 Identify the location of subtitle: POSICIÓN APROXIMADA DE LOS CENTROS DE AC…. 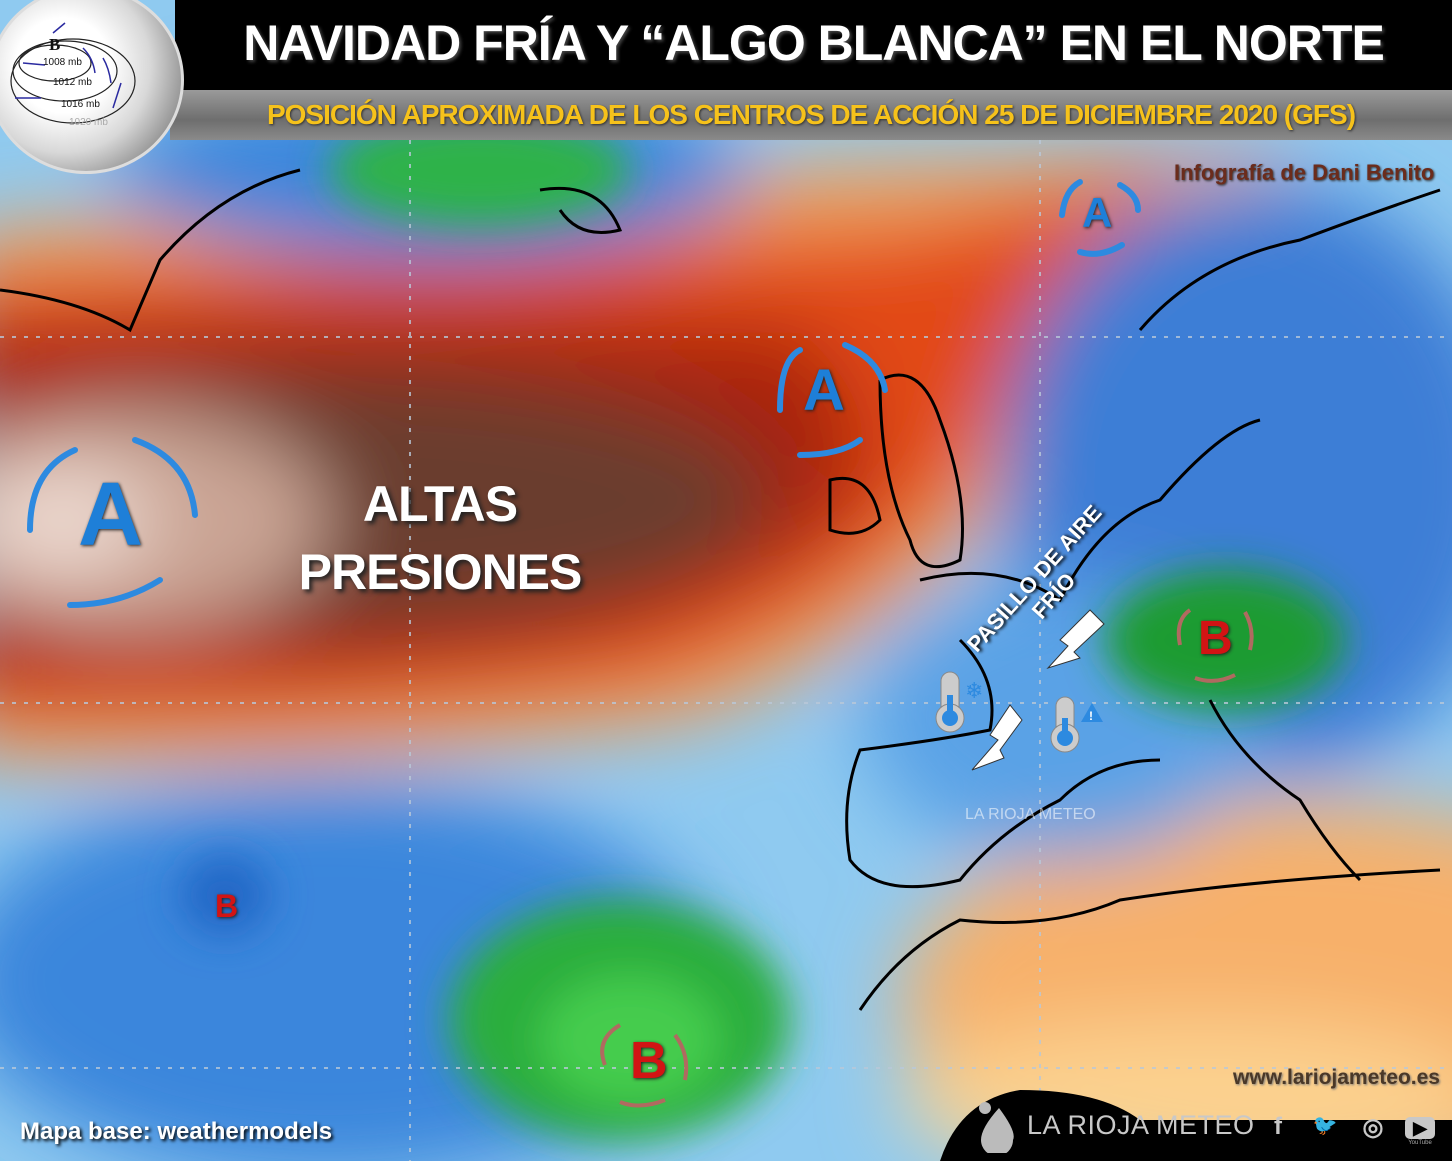
(811, 114).